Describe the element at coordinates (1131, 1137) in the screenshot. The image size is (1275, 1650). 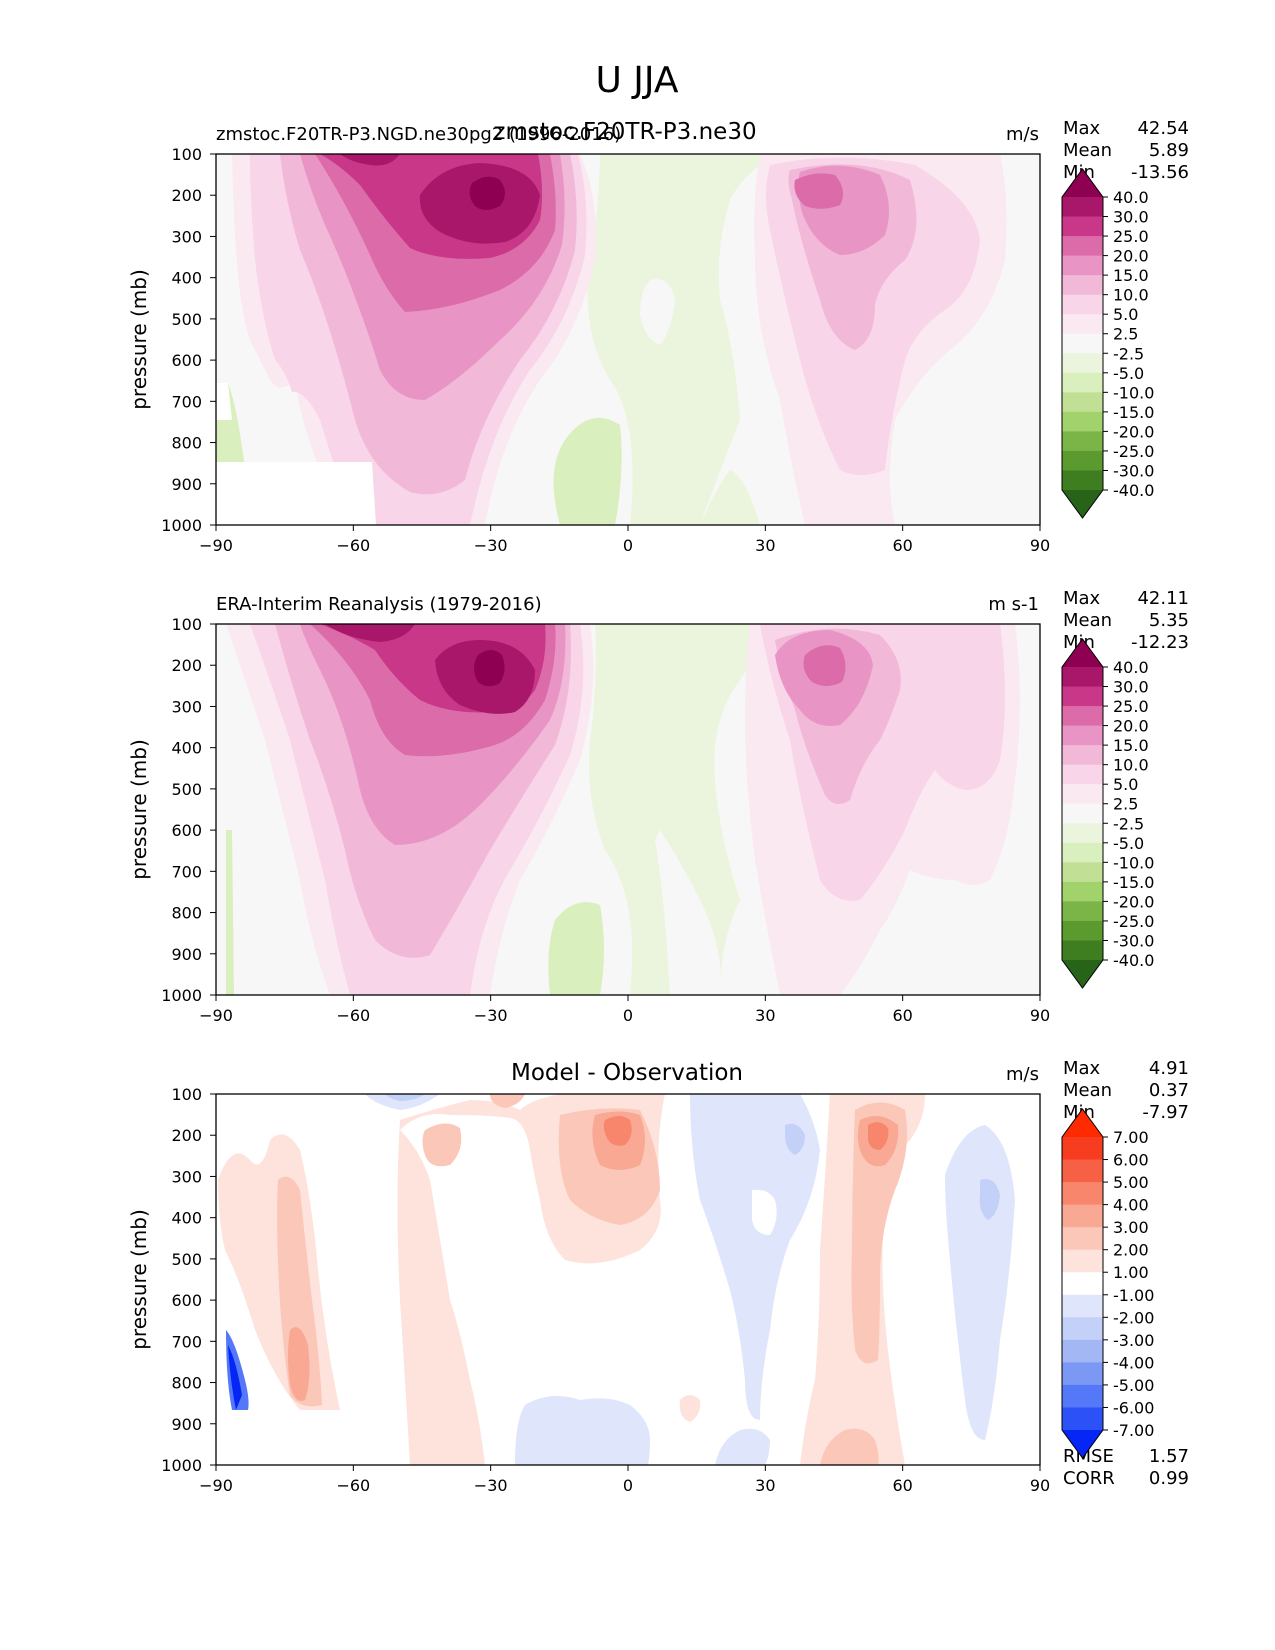
I see `colorbar-tick-label: 7.00` at that location.